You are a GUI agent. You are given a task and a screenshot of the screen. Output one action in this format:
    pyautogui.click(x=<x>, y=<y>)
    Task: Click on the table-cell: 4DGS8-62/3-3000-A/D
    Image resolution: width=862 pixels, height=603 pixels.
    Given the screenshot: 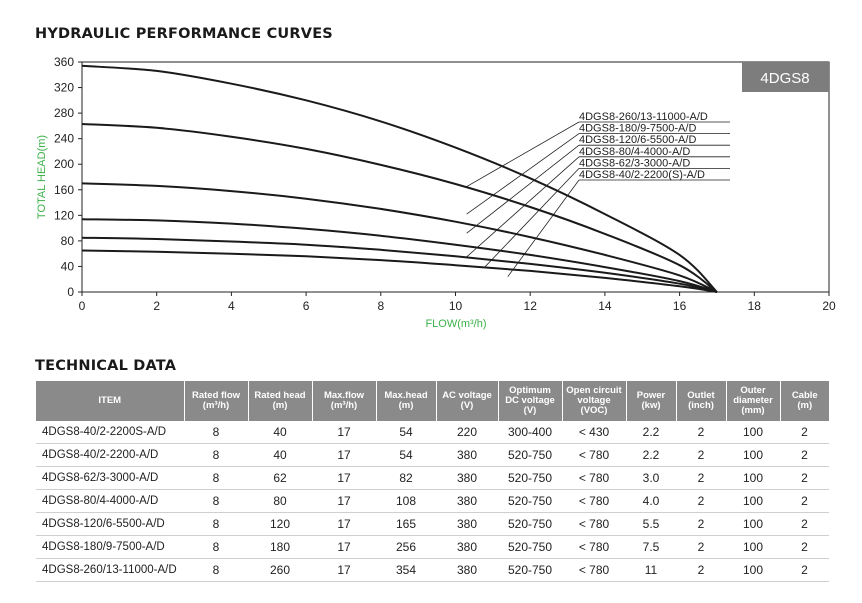 What is the action you would take?
    pyautogui.click(x=110, y=478)
    